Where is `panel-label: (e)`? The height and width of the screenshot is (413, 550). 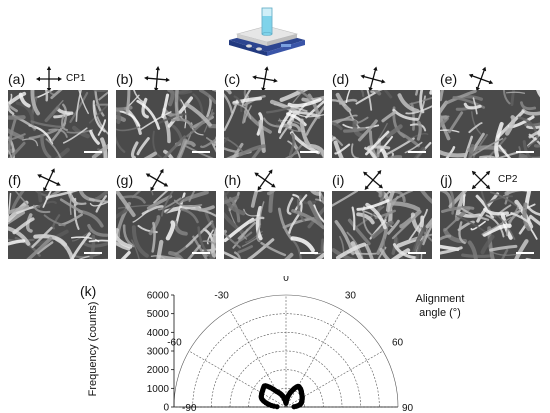 panel-label: (e) is located at coordinates (449, 79).